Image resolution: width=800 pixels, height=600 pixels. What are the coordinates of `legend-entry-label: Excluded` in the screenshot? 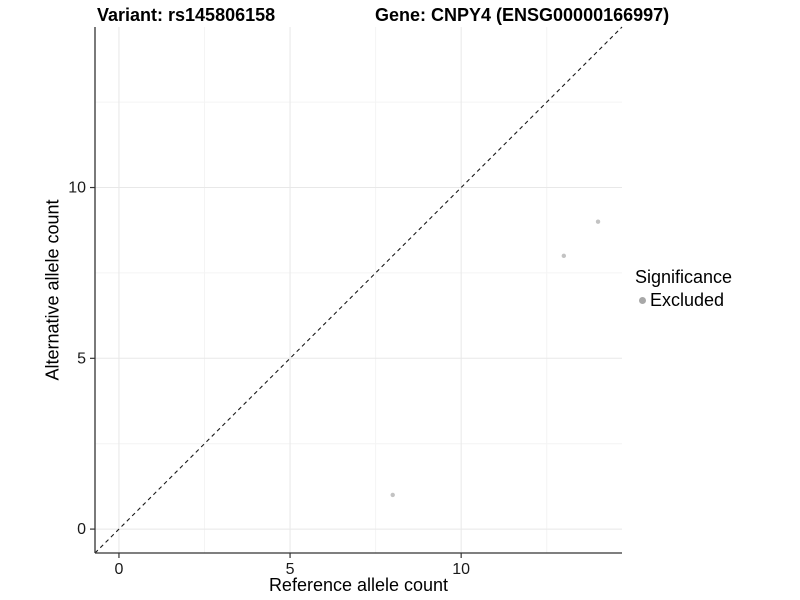 It's located at (687, 300).